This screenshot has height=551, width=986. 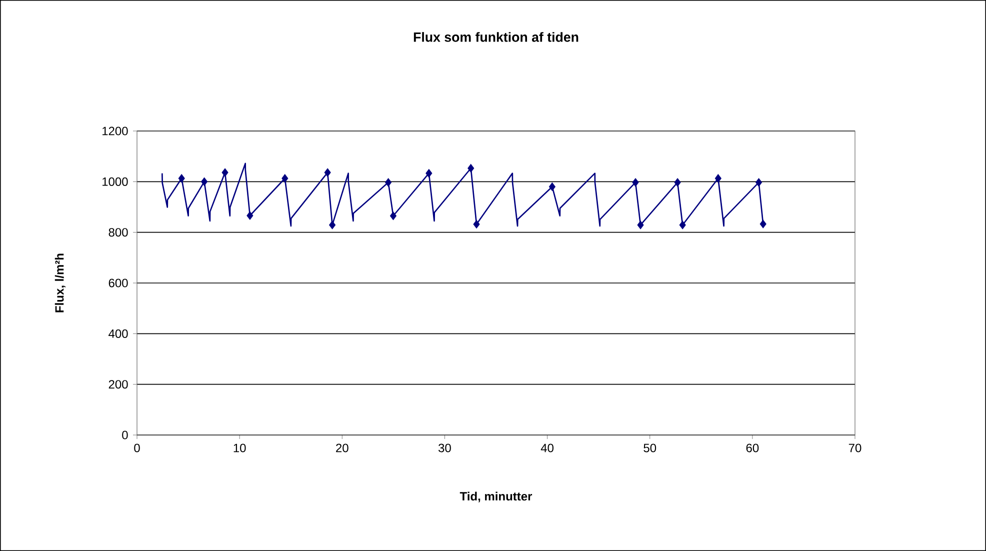 I want to click on x-tick-label: 20, so click(x=342, y=448).